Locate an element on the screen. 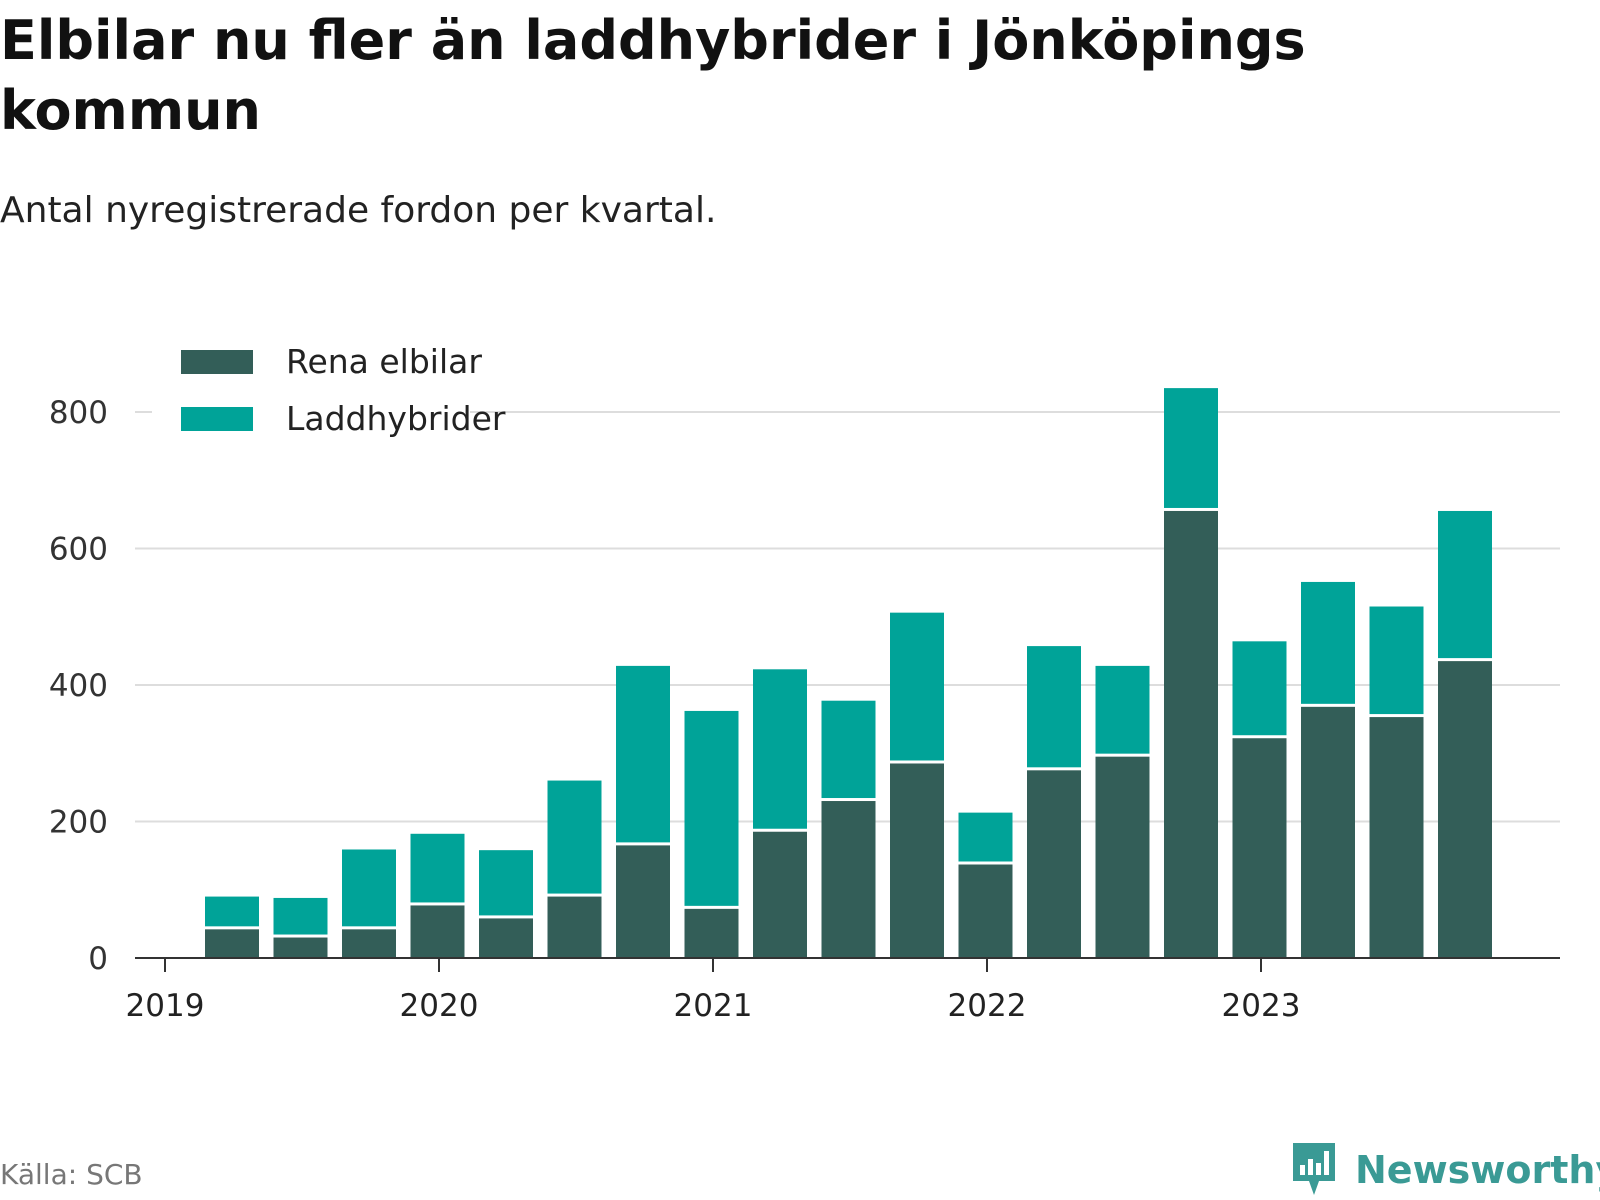 This screenshot has height=1200, width=1600. y-tick-label-400: 400 is located at coordinates (78, 686).